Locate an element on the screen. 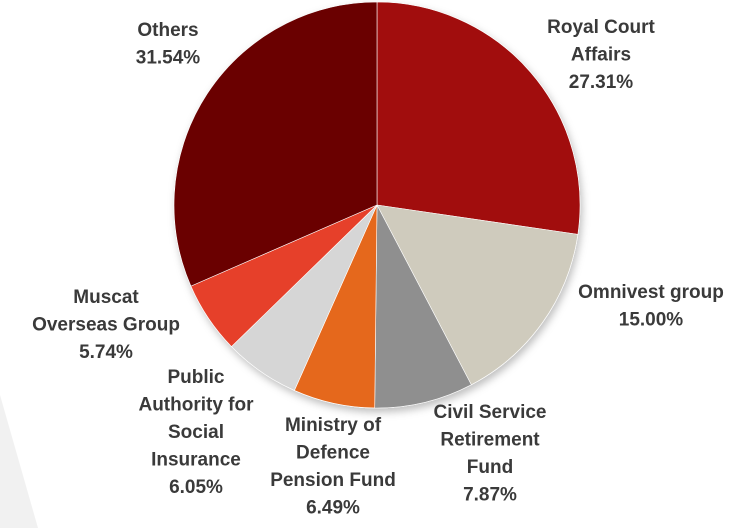 Image resolution: width=742 pixels, height=528 pixels. slice-percent: 15.00% is located at coordinates (651, 320).